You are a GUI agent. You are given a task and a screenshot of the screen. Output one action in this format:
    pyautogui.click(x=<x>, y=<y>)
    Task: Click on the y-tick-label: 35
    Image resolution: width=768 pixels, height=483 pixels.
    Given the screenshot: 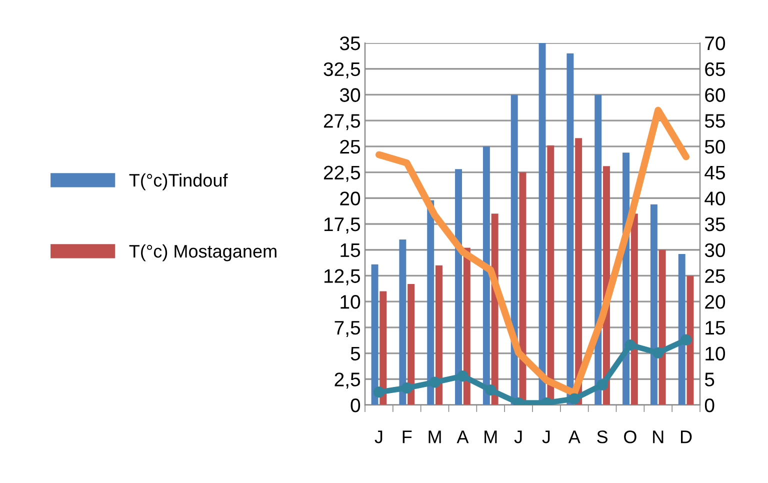 What is the action you would take?
    pyautogui.click(x=350, y=43)
    